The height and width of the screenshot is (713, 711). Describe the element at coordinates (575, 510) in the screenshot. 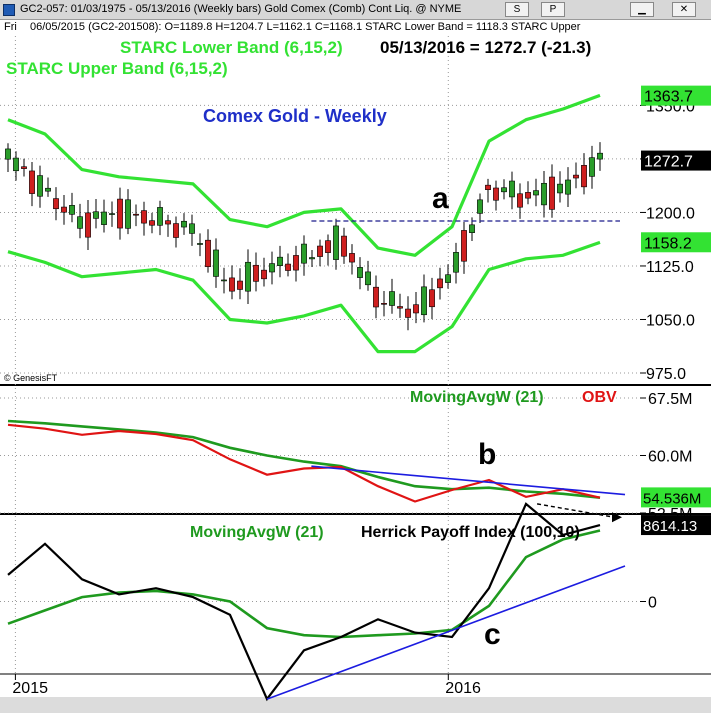

I see `hpi-arrow-line` at that location.